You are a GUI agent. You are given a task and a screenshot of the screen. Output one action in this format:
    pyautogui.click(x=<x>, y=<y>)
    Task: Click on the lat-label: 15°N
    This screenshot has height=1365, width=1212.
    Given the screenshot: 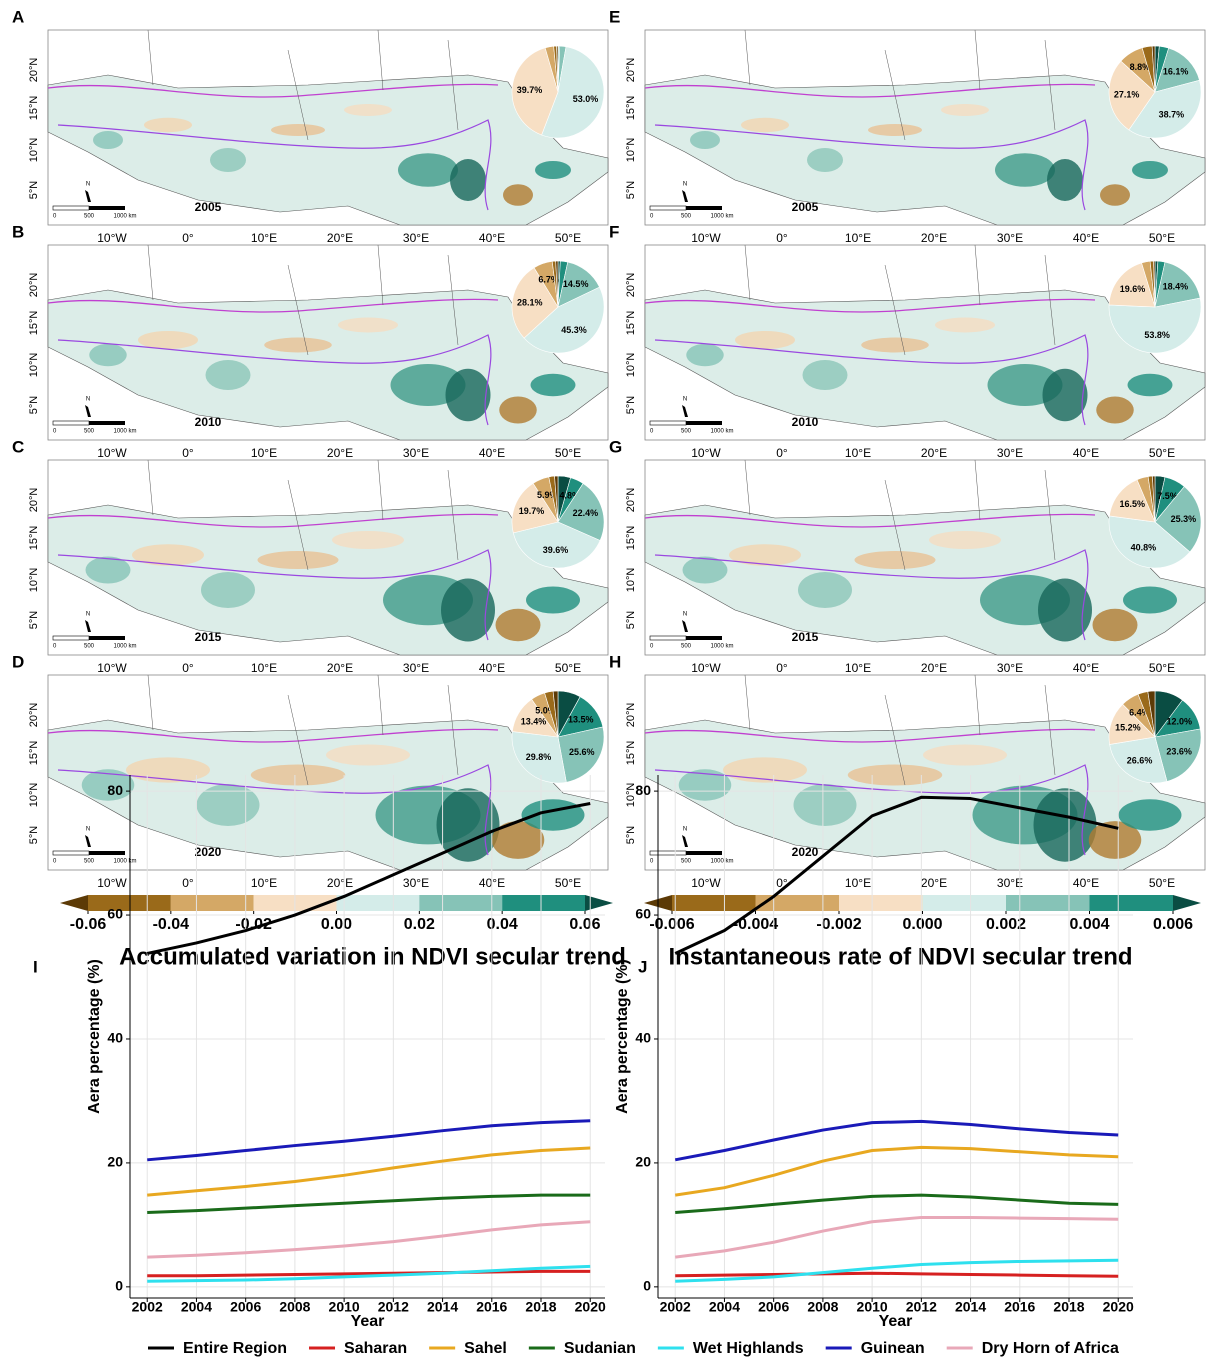 What is the action you would take?
    pyautogui.click(x=34, y=753)
    